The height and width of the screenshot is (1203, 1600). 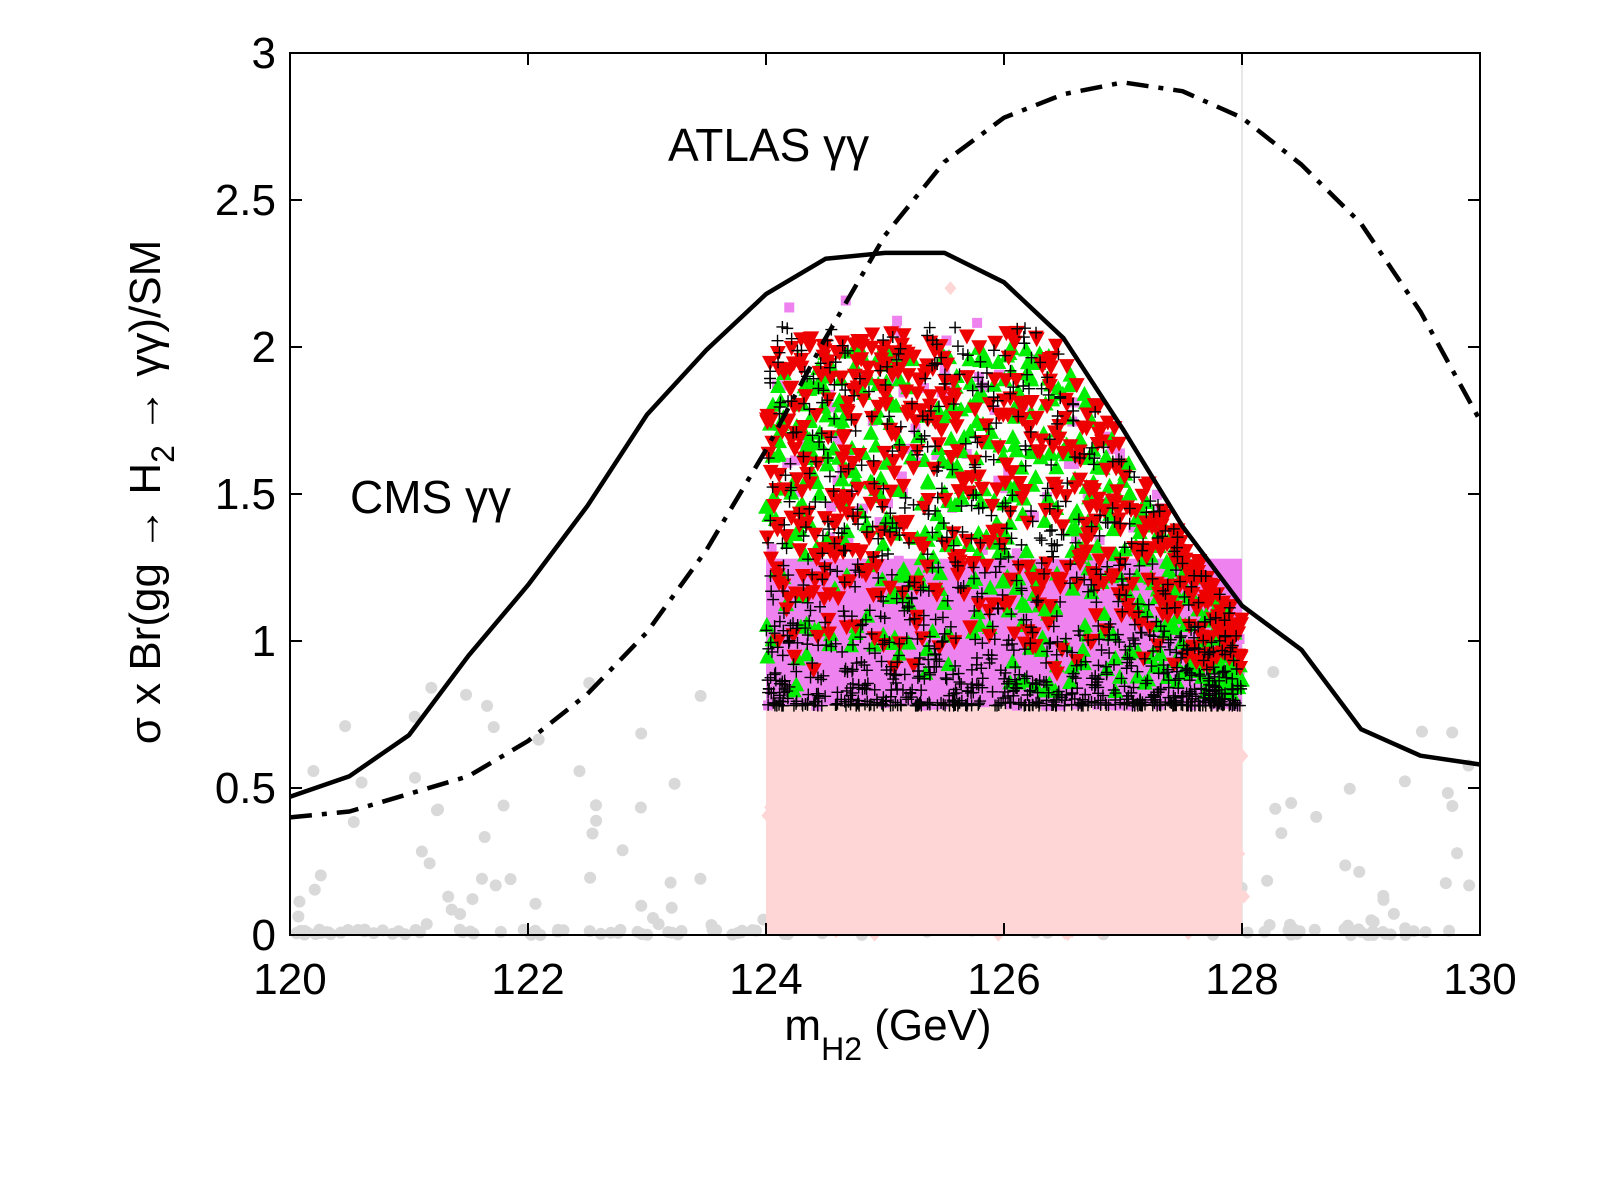 I want to click on y-tick-label: 1, so click(x=264, y=641).